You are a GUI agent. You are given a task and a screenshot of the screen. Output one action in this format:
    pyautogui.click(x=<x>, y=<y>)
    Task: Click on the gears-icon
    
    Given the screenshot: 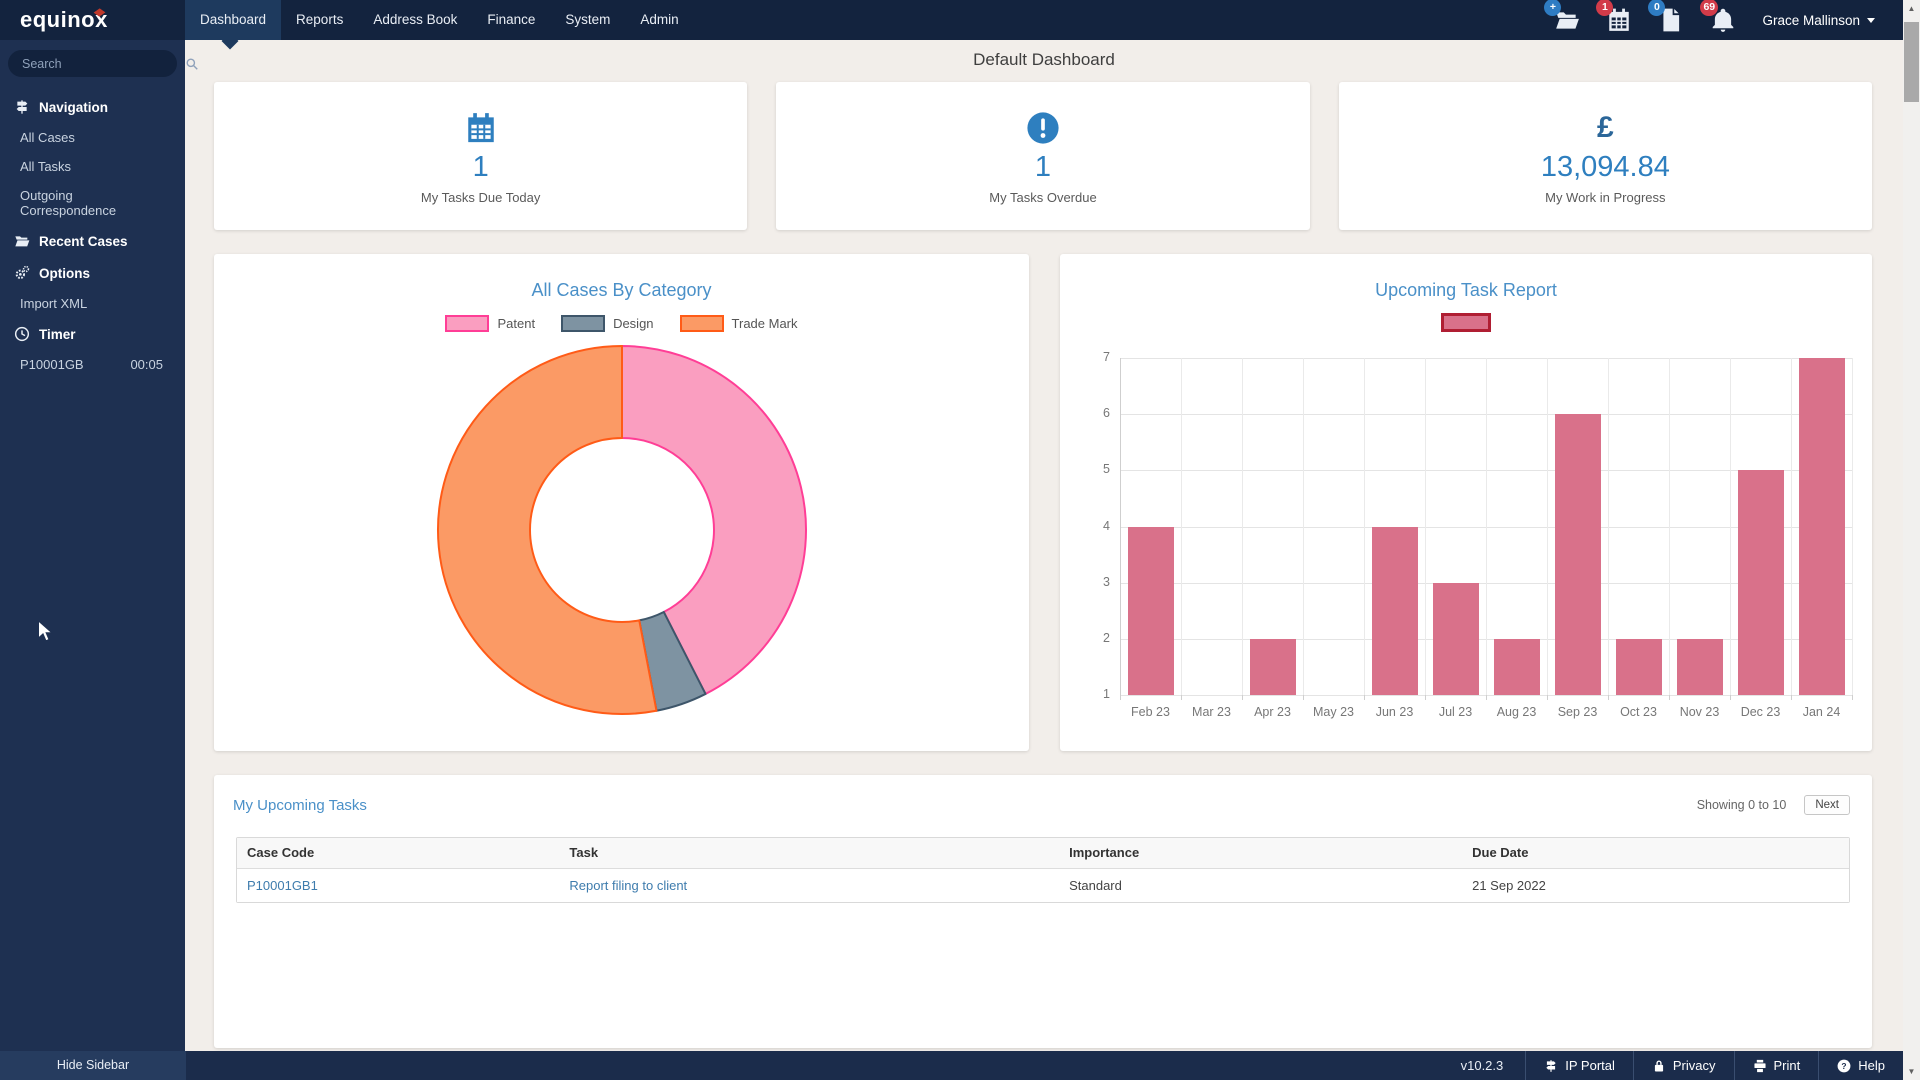 What is the action you would take?
    pyautogui.click(x=22, y=273)
    